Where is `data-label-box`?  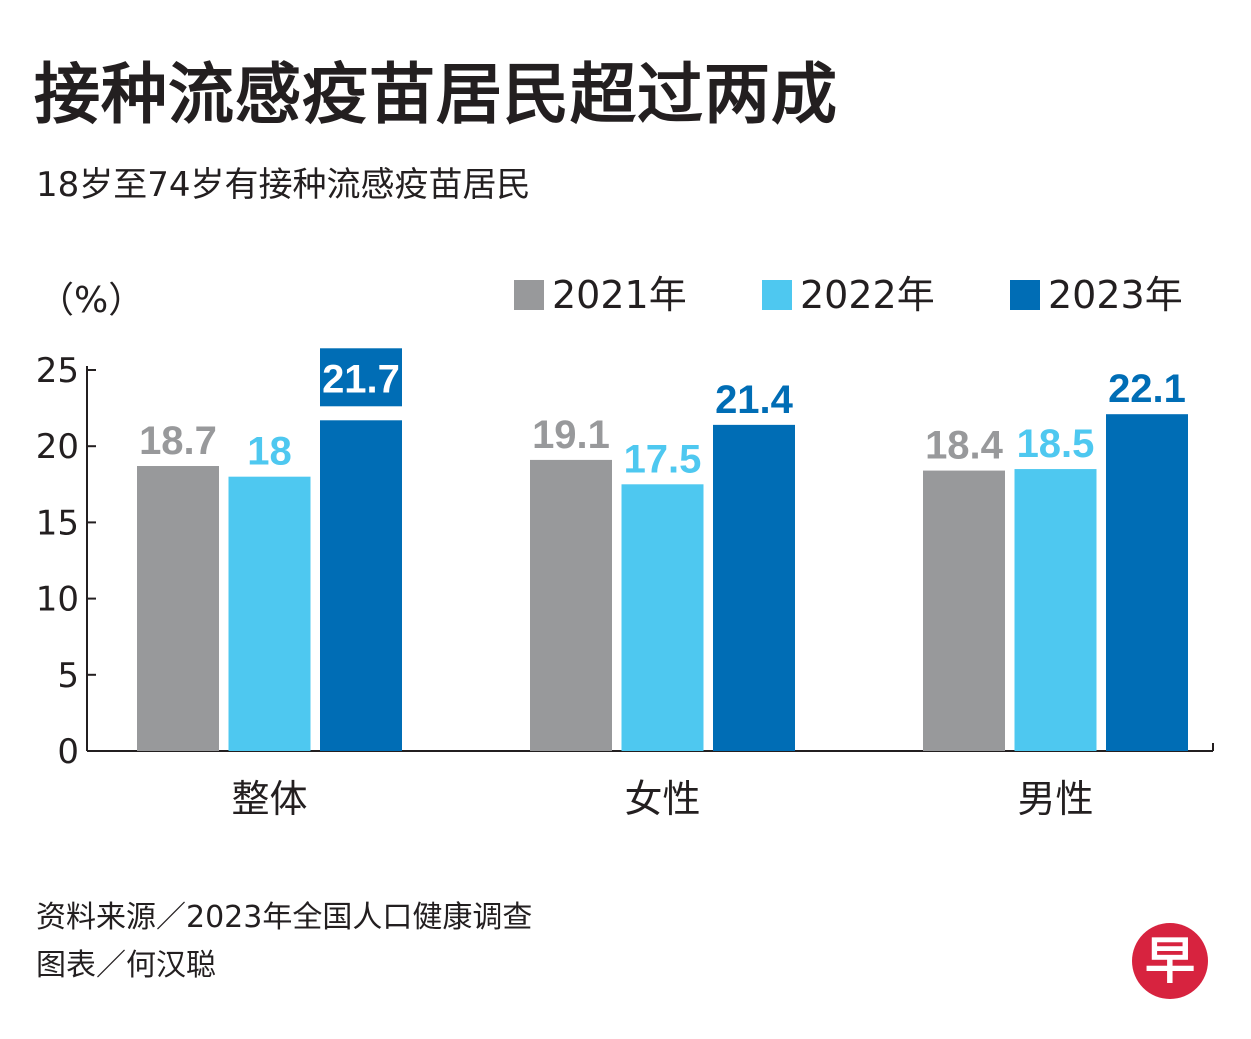 data-label-box is located at coordinates (361, 377).